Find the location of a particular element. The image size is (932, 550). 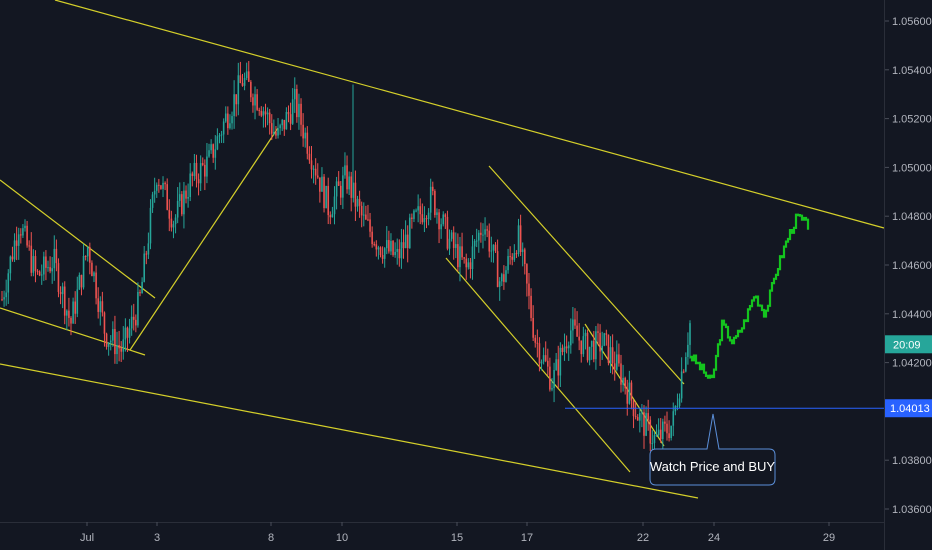

level-price-tag-label: 1.04013 is located at coordinates (910, 409).